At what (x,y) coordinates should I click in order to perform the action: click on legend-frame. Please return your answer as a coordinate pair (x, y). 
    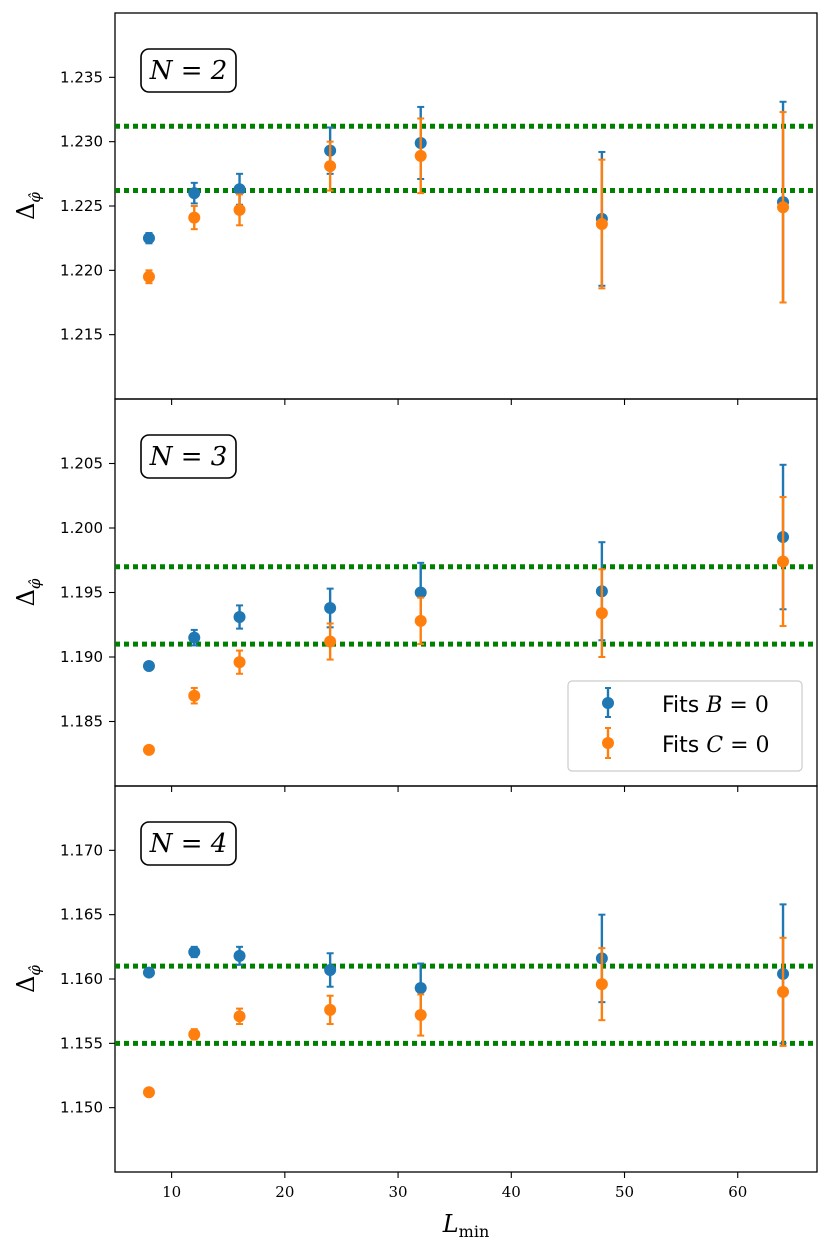
    Looking at the image, I should click on (685, 726).